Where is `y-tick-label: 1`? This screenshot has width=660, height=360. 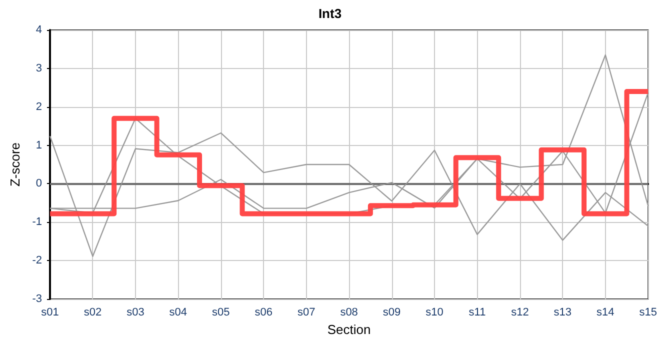 y-tick-label: 1 is located at coordinates (39, 145).